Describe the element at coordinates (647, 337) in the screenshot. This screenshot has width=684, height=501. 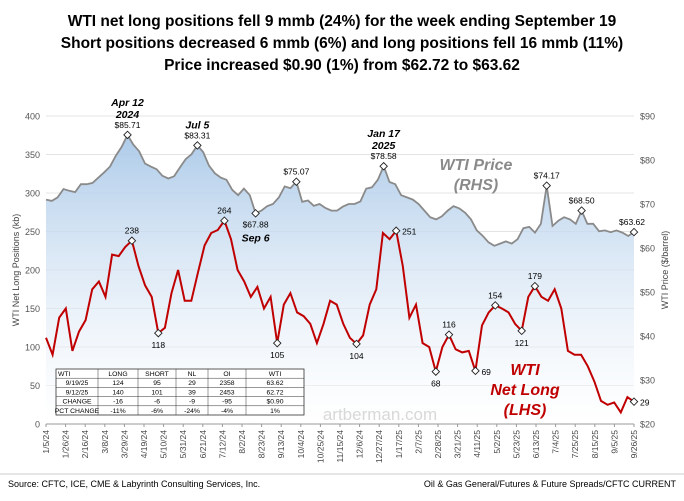
I see `right-tick-label: $40` at that location.